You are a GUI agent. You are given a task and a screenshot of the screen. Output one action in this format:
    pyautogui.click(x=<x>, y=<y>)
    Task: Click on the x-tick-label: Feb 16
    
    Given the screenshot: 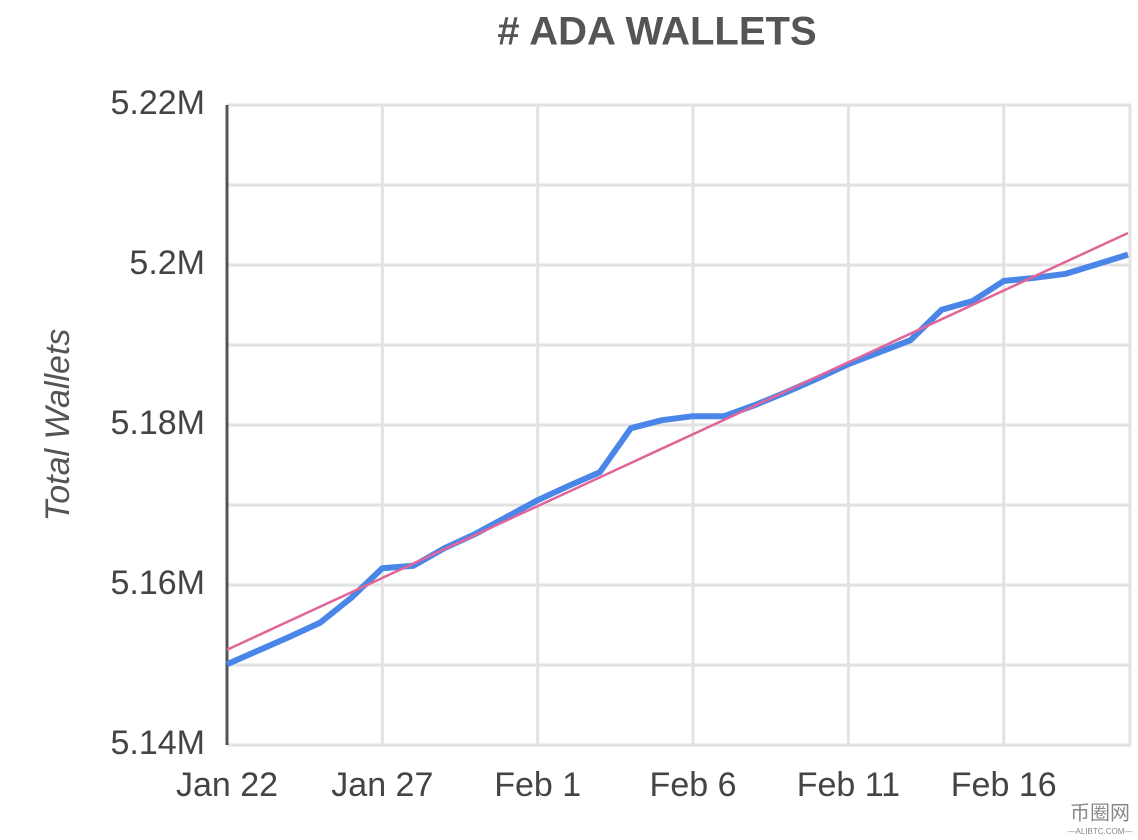 What is the action you would take?
    pyautogui.click(x=1004, y=785)
    